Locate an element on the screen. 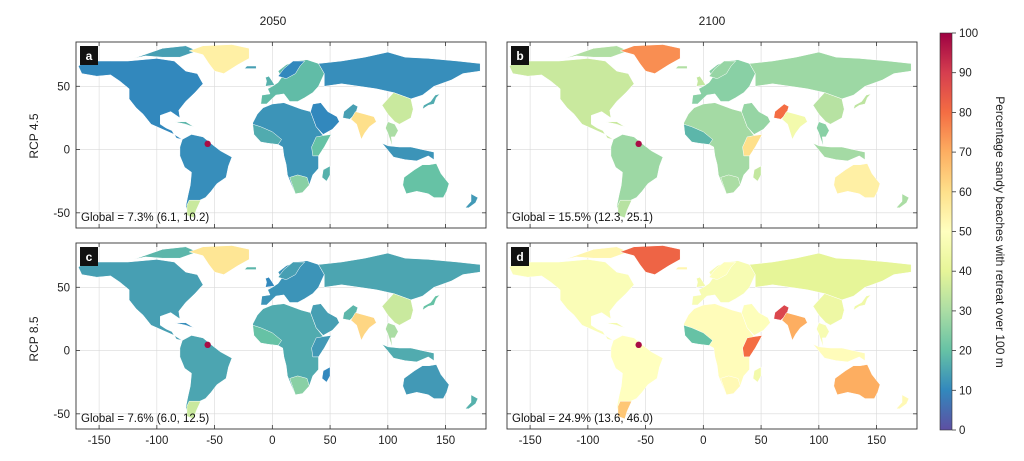  colorbar-tick-label: 20 is located at coordinates (965, 352).